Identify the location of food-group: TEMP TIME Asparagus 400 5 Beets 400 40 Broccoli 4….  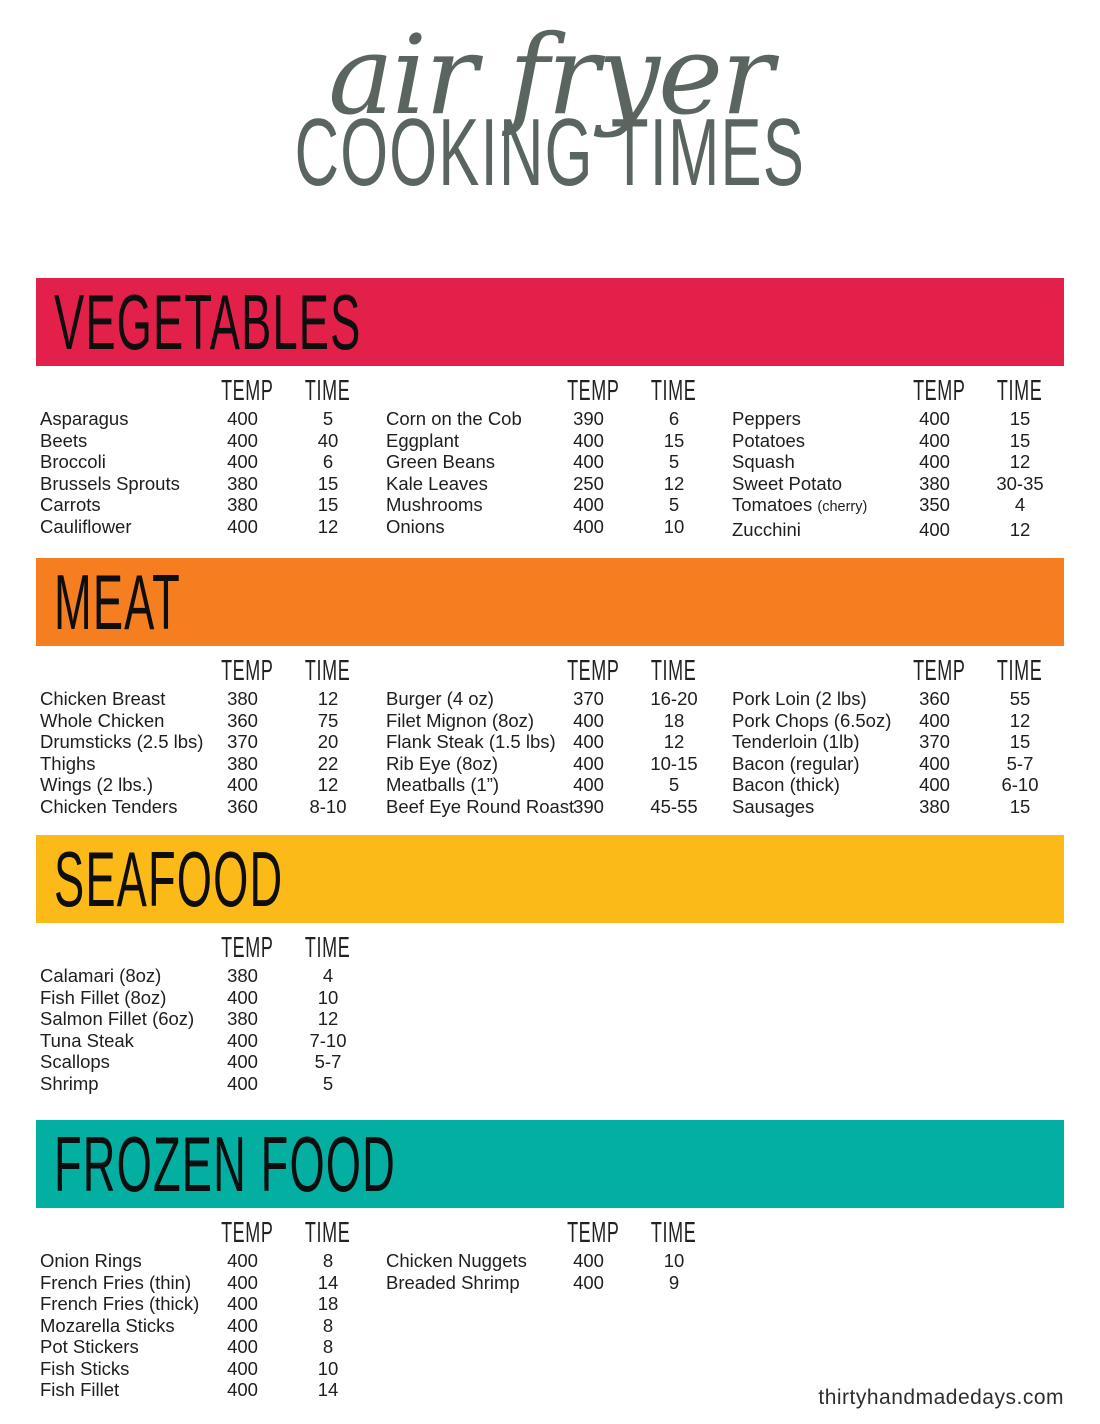
(208, 455).